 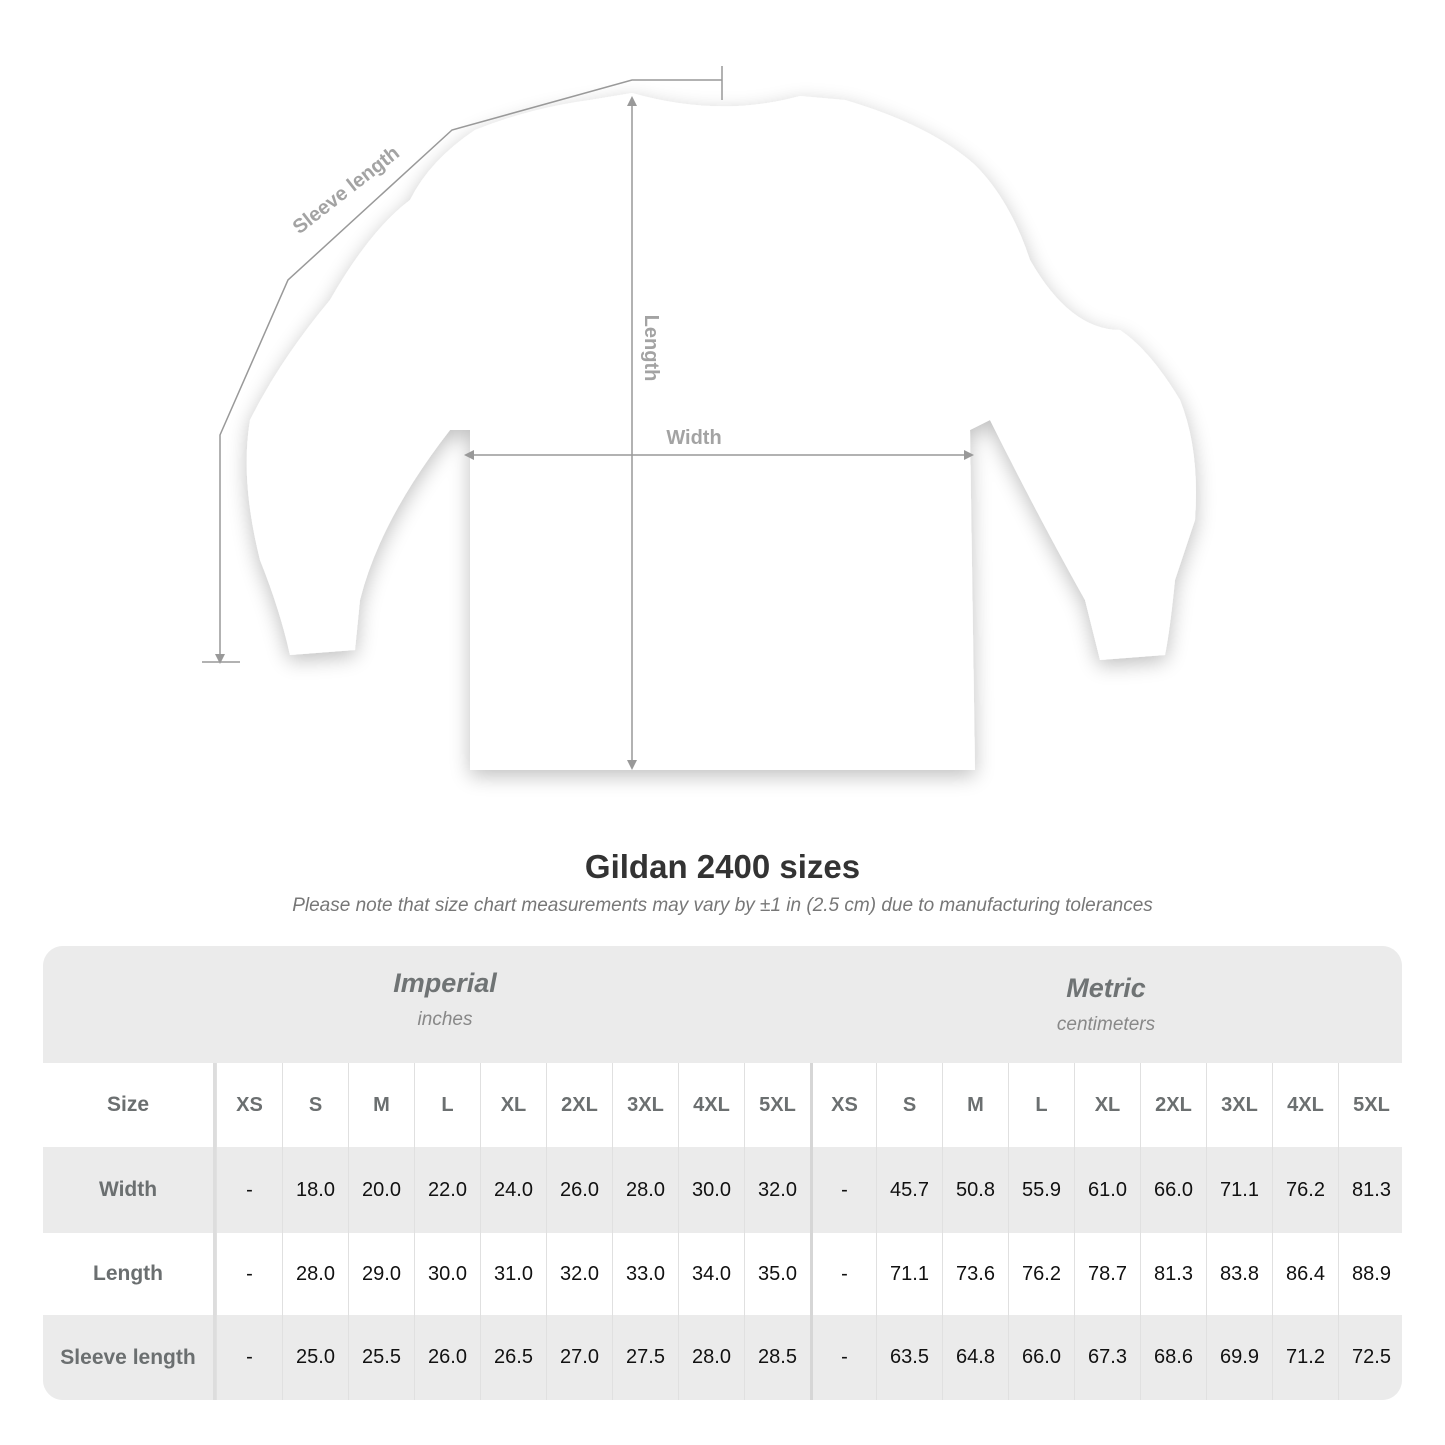 I want to click on metric-value: 88.9, so click(x=1370, y=1274).